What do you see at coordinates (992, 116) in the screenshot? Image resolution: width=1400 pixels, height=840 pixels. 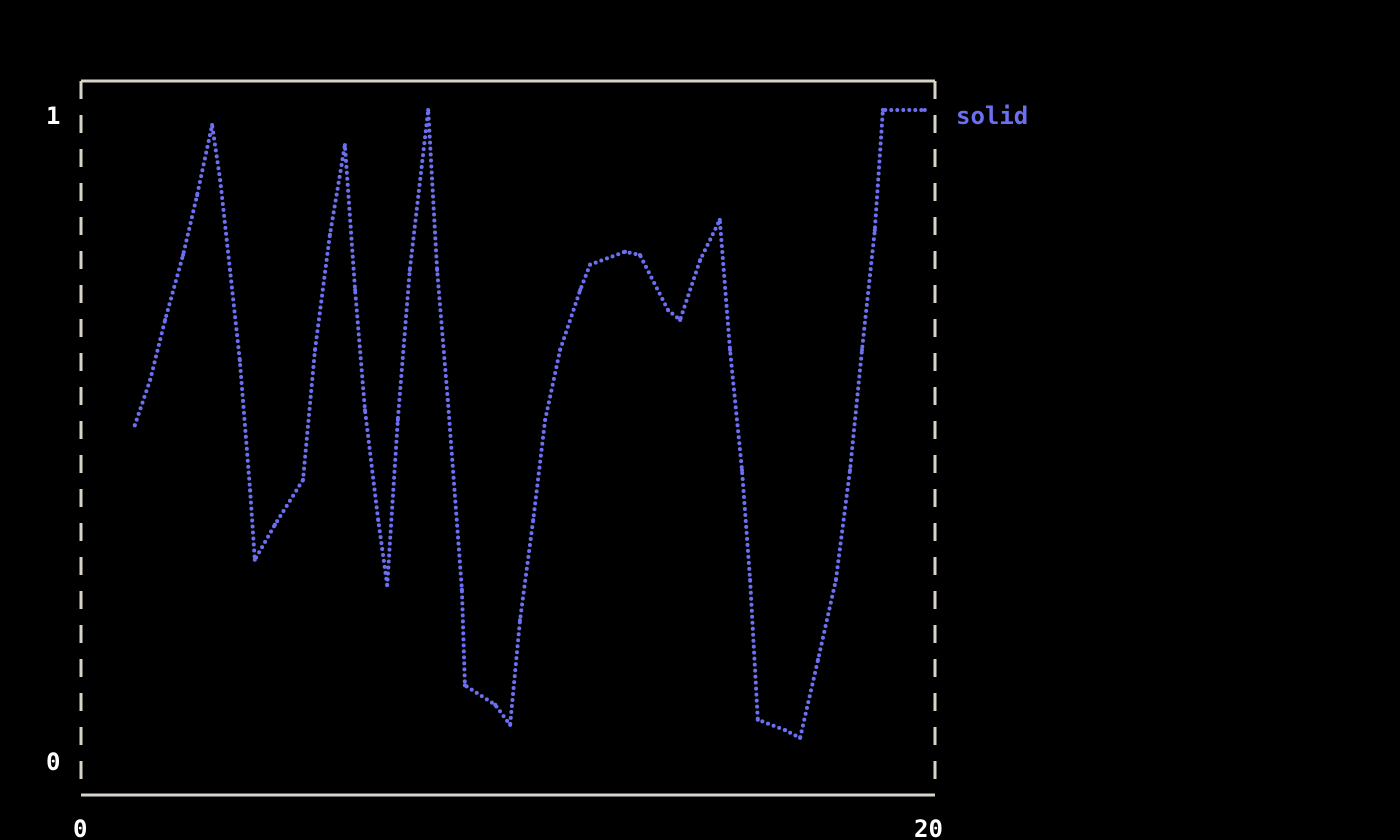 I see `legend-entry-solid: solid` at bounding box center [992, 116].